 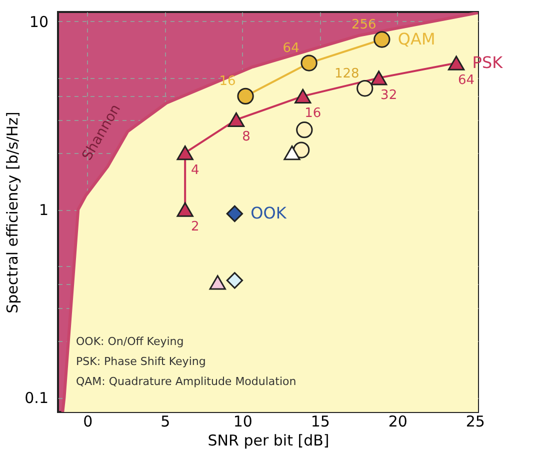 I want to click on annotation: 2, so click(x=195, y=227).